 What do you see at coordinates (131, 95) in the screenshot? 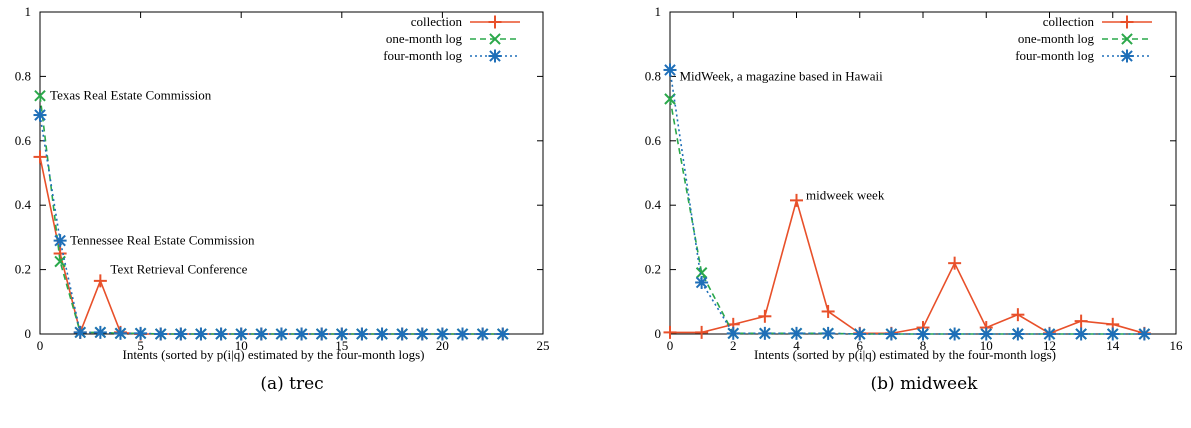
I see `annotation: Texas Real Estate Commission` at bounding box center [131, 95].